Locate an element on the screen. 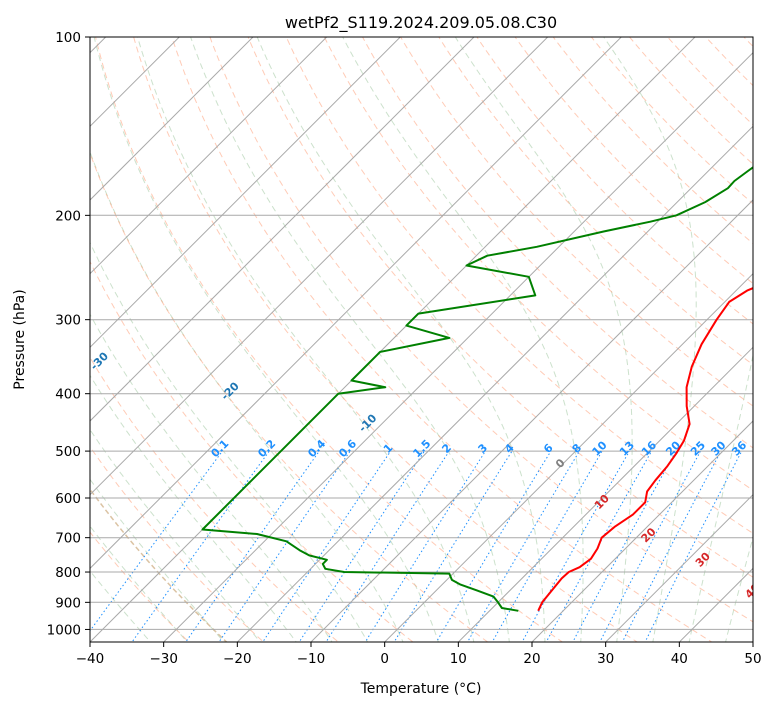 This screenshot has height=712, width=775. x-tick-label: 40 is located at coordinates (679, 659).